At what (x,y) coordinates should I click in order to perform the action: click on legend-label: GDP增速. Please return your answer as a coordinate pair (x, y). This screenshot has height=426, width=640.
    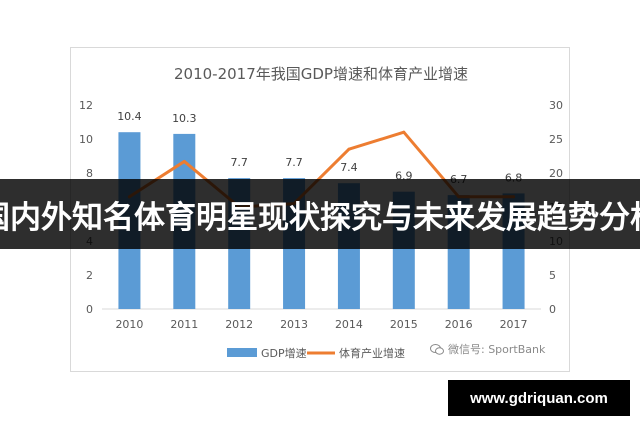
    Looking at the image, I should click on (284, 353).